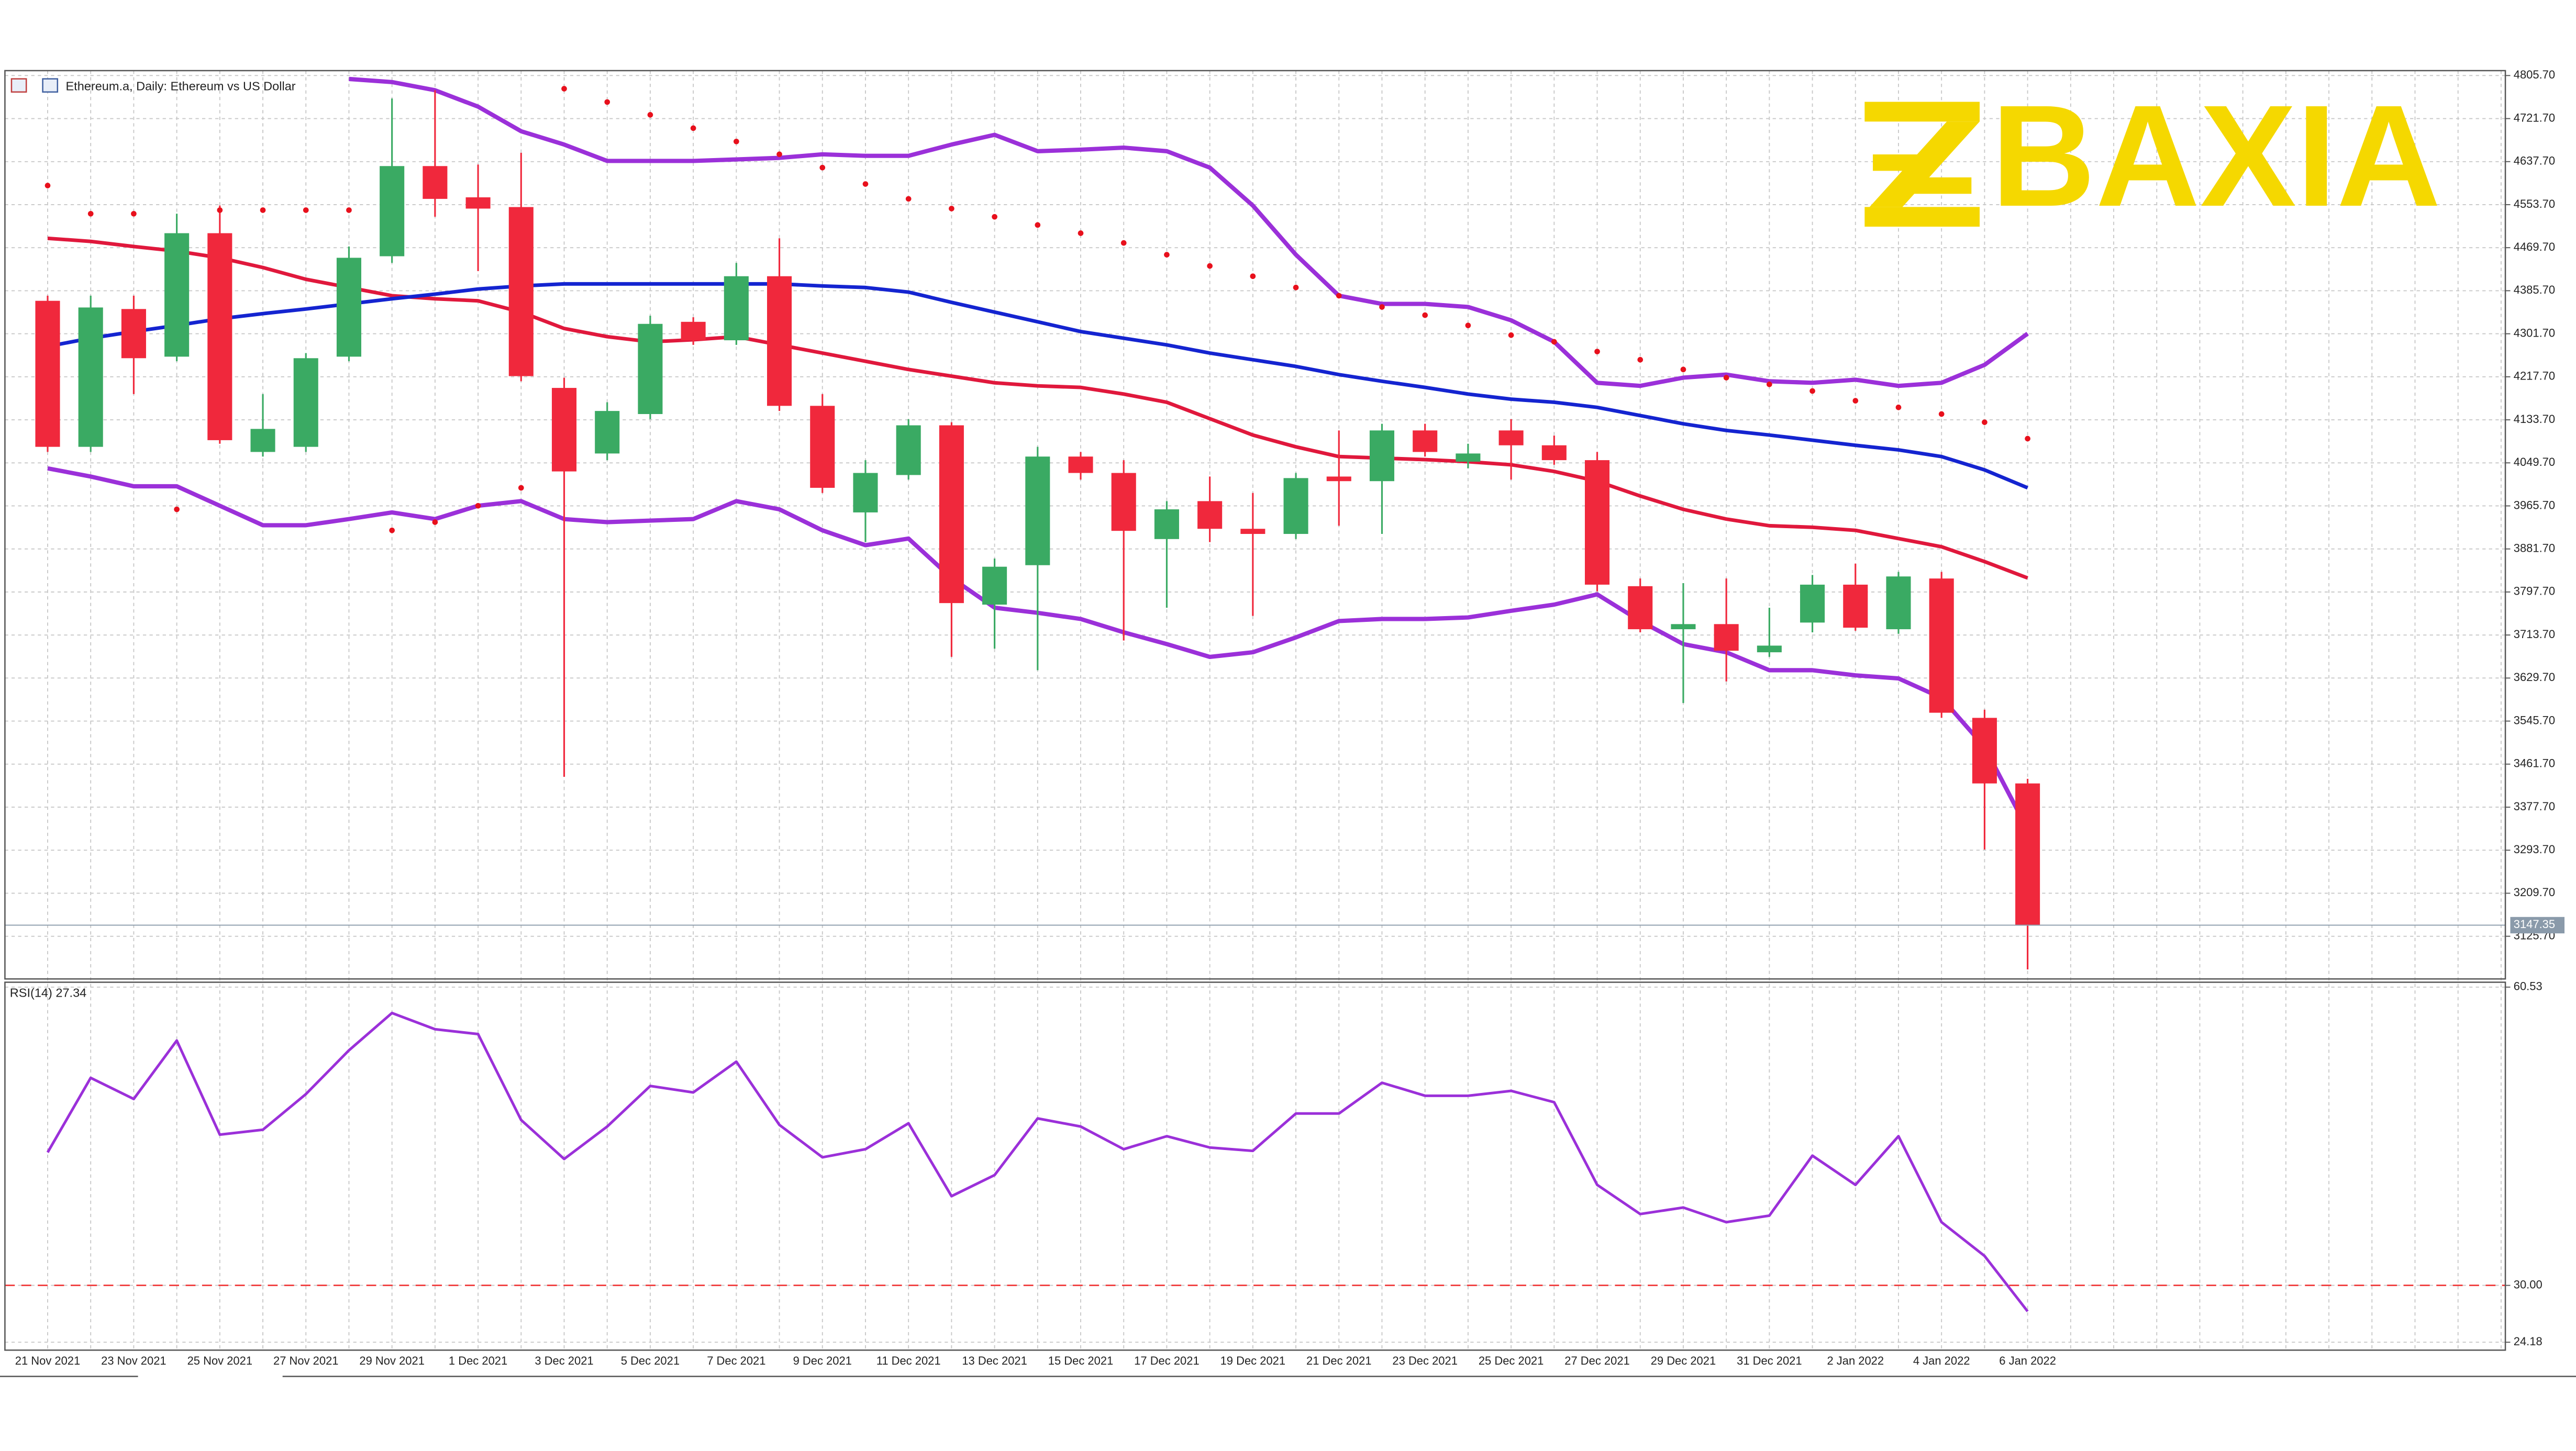 The height and width of the screenshot is (1451, 2576). Describe the element at coordinates (2534, 462) in the screenshot. I see `y-tick-label: 4049.70` at that location.